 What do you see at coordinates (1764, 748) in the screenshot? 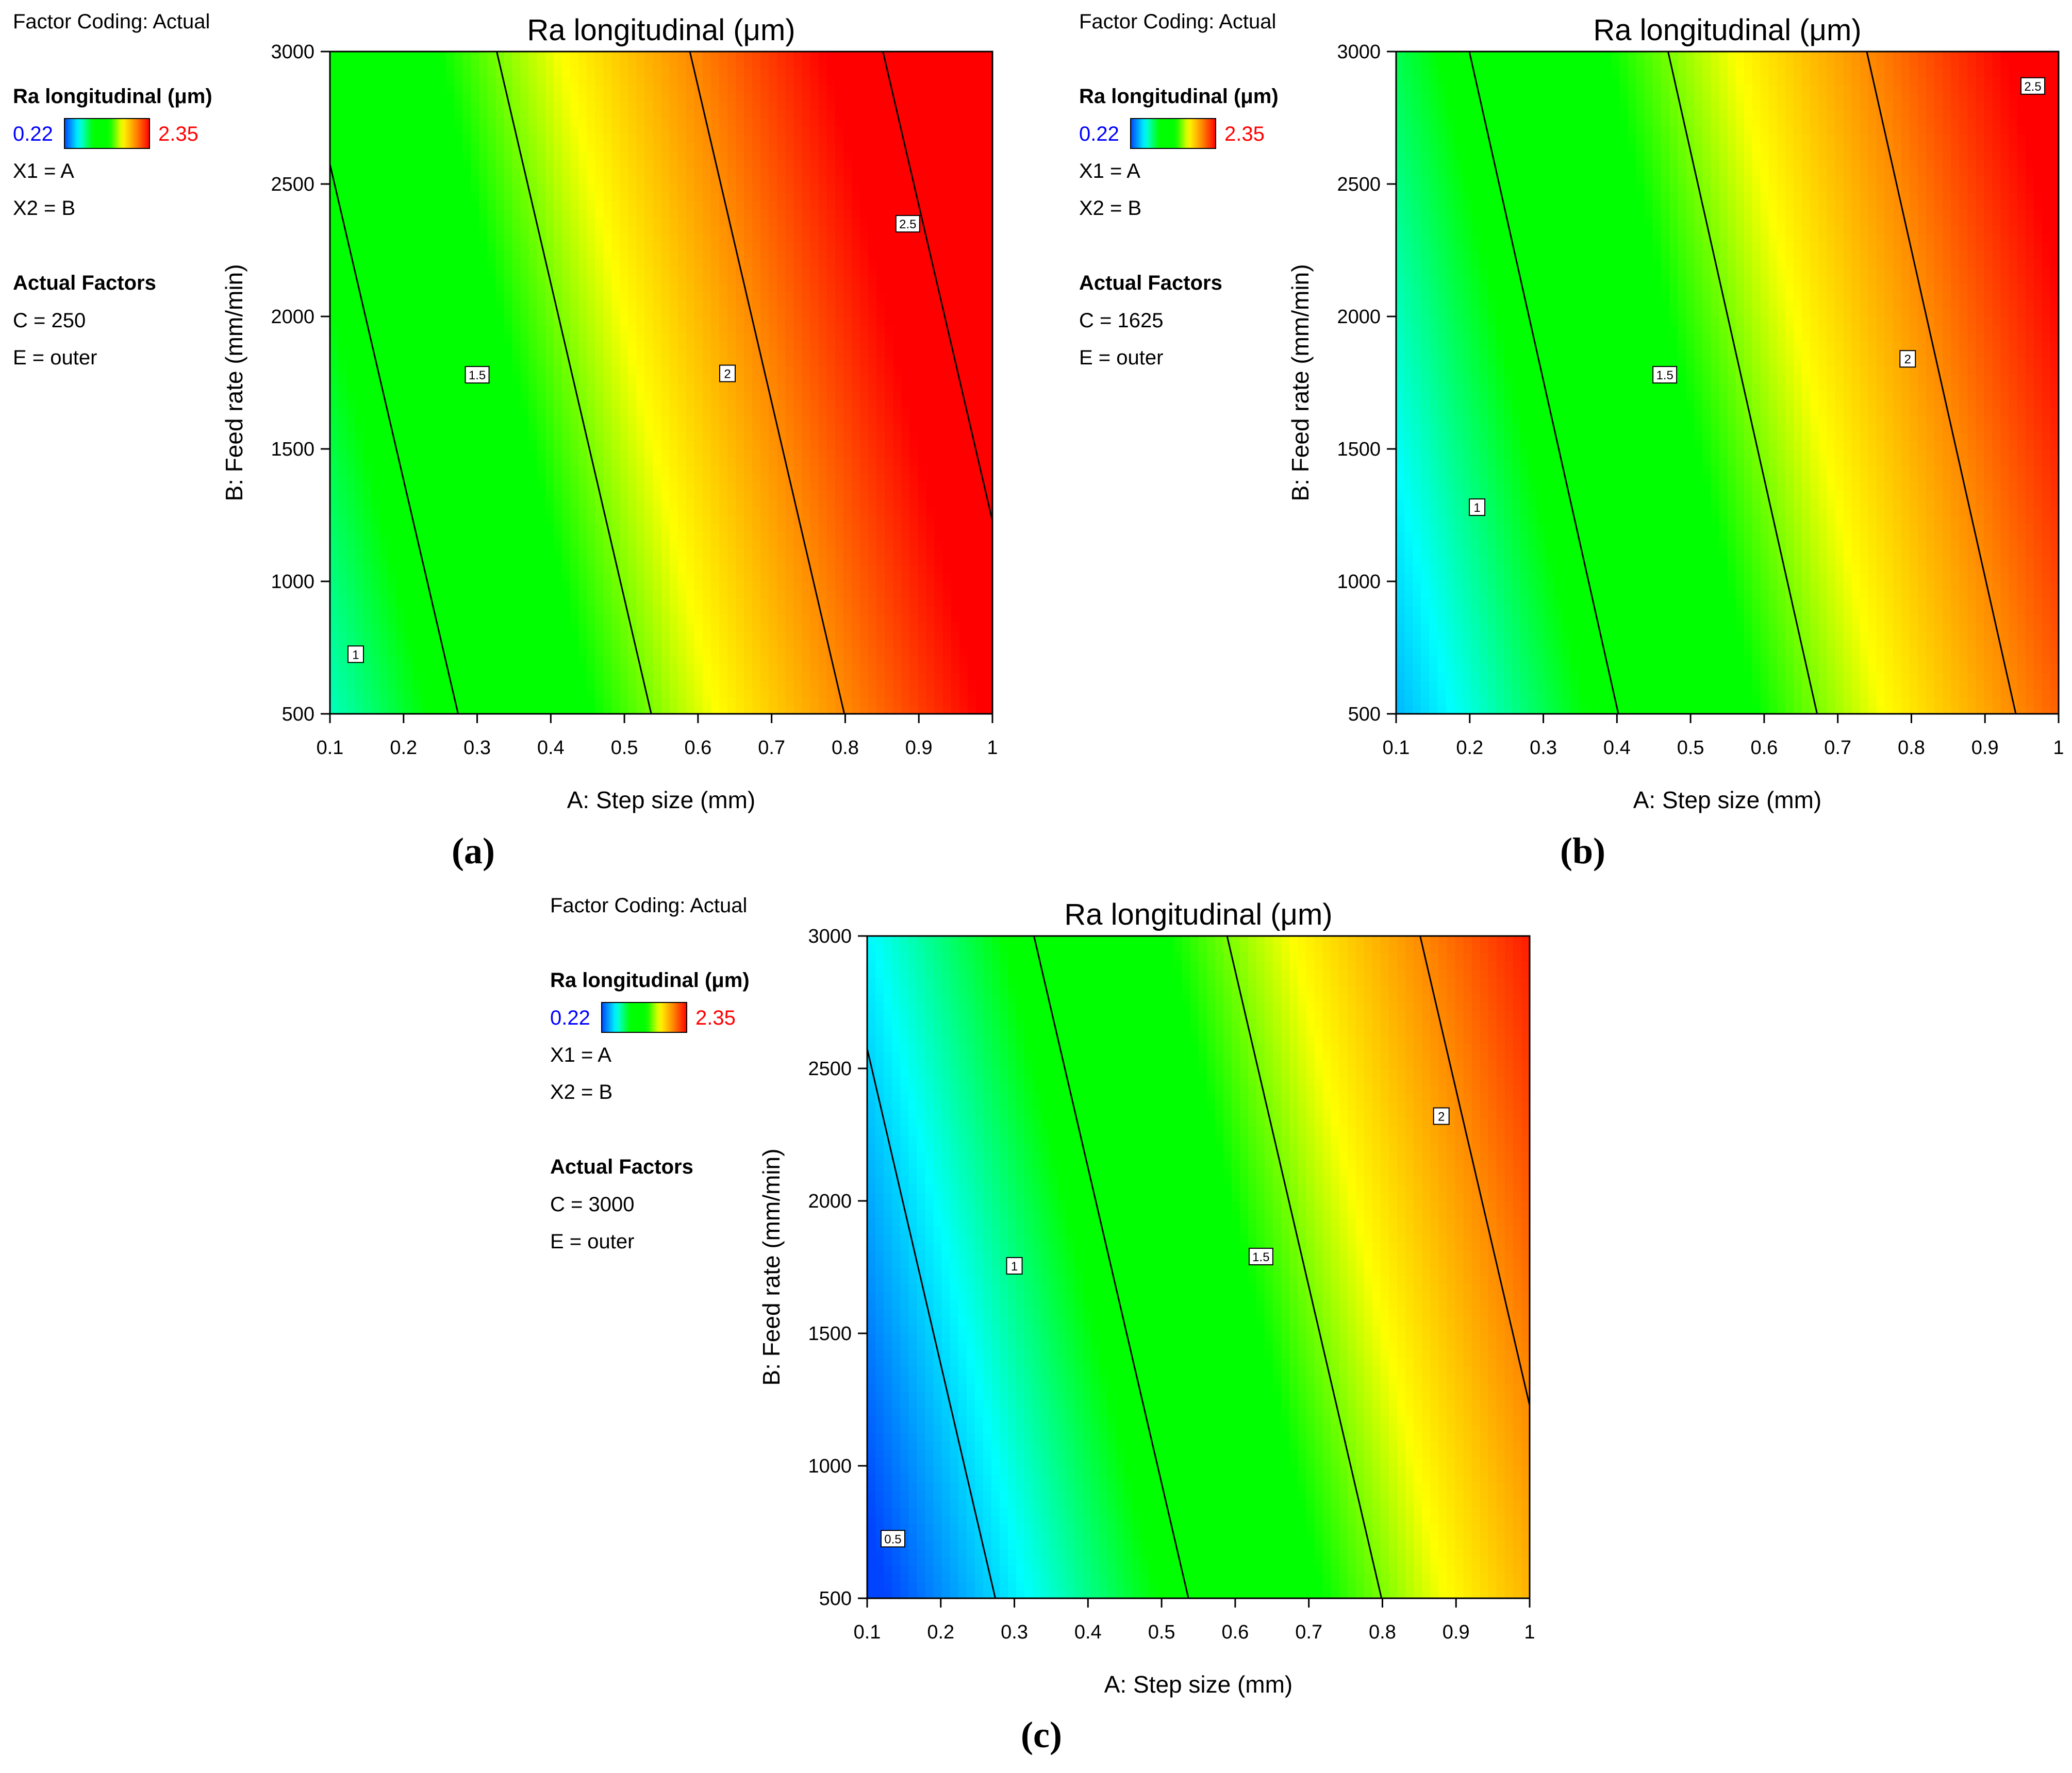
I see `x-tick-label: 0.6` at bounding box center [1764, 748].